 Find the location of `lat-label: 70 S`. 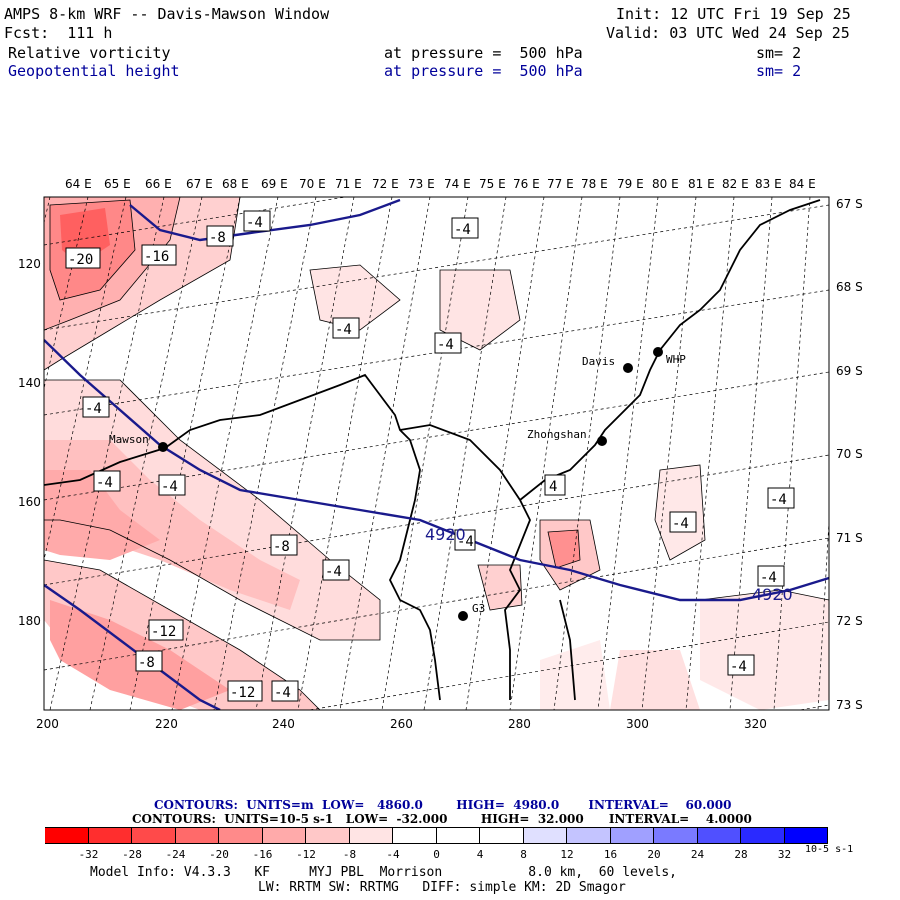

lat-label: 70 S is located at coordinates (849, 454).